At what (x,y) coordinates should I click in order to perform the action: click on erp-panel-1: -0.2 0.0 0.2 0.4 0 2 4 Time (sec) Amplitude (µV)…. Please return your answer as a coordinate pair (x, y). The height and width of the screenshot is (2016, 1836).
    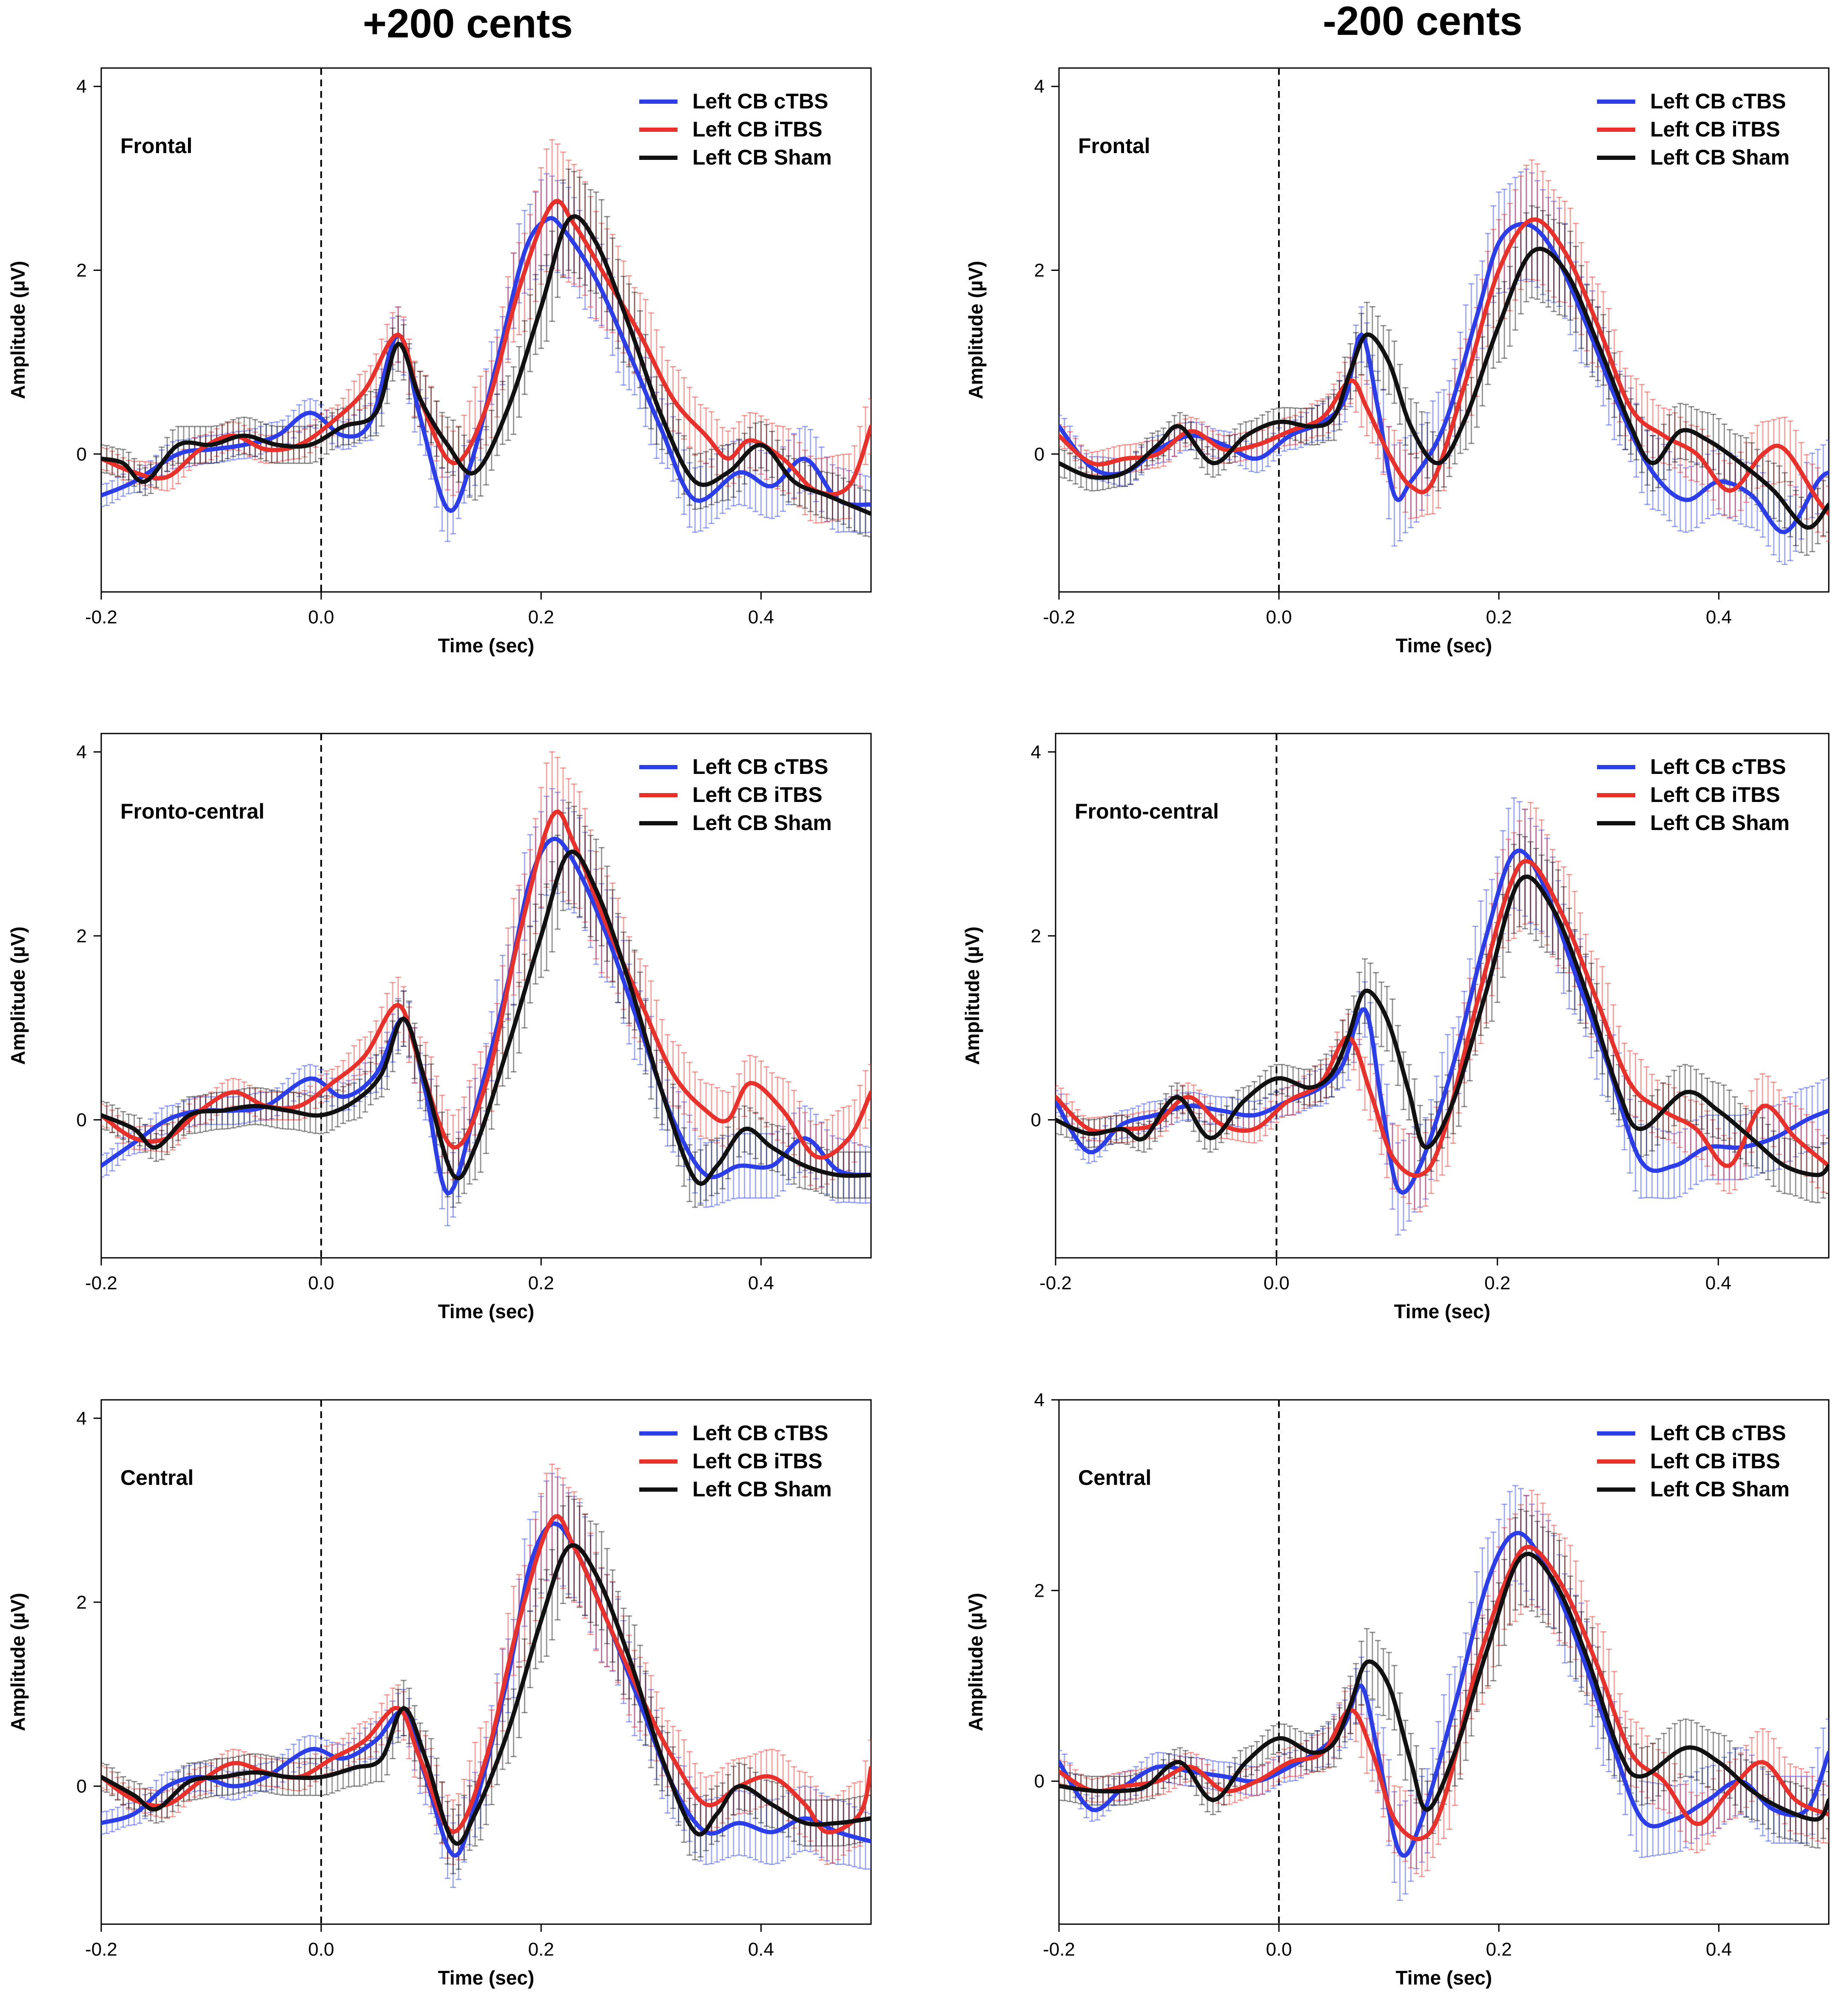
    Looking at the image, I should click on (439, 362).